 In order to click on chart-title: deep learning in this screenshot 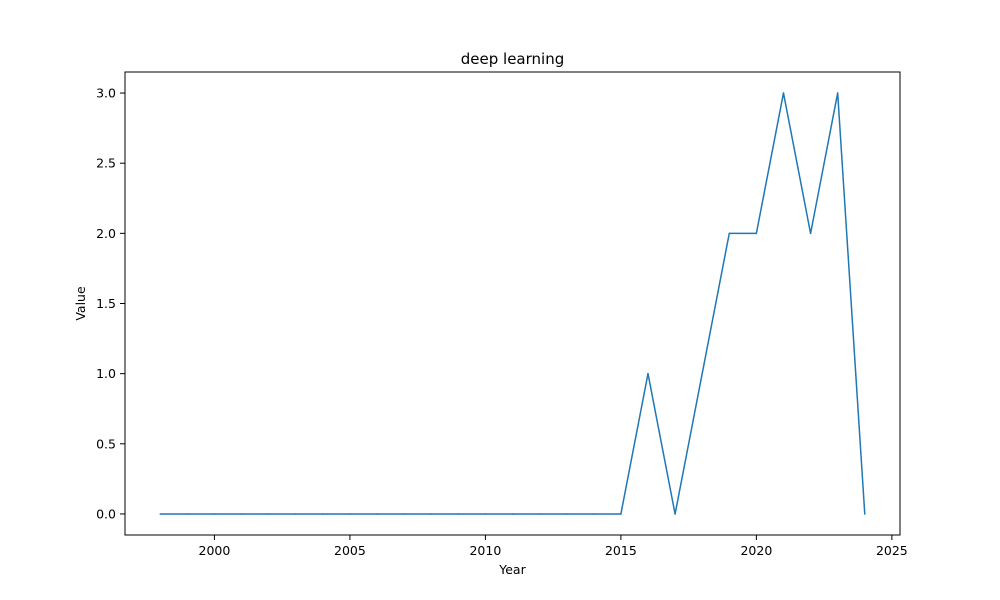, I will do `click(512, 59)`.